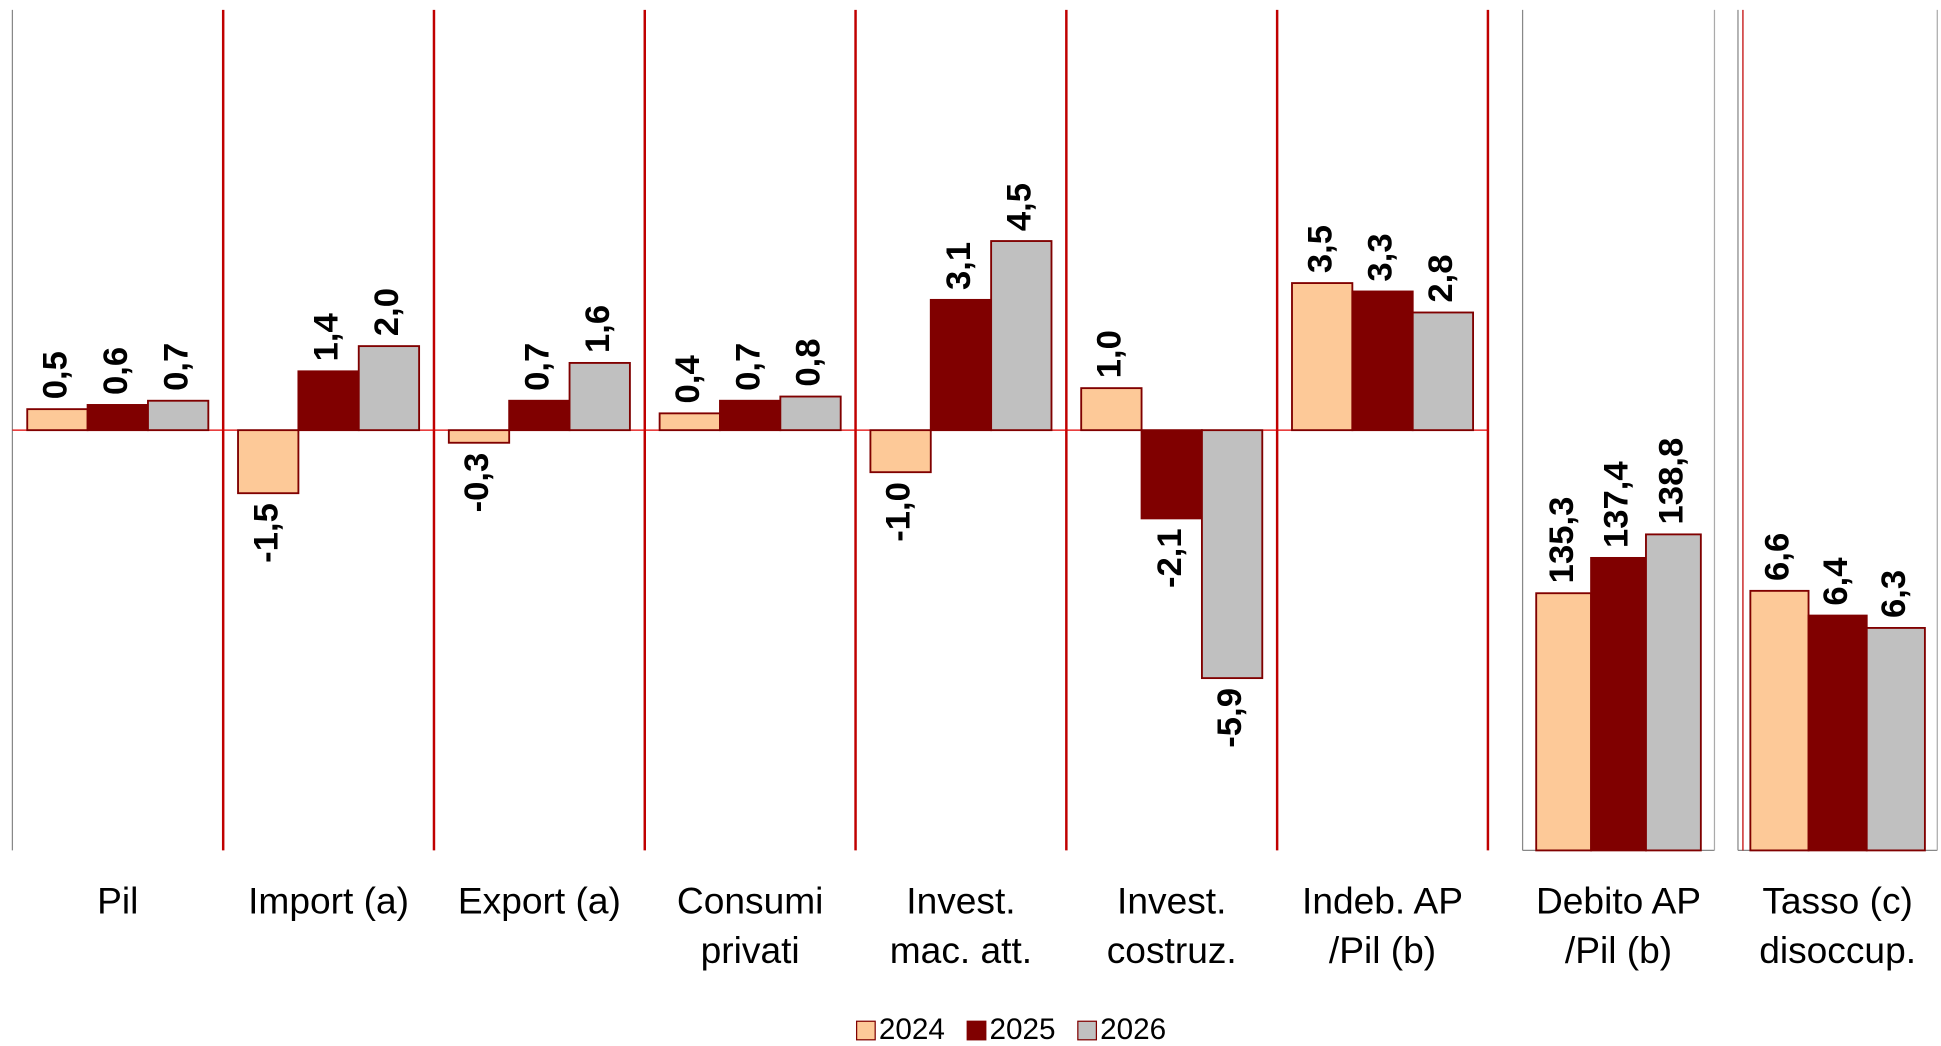 This screenshot has height=1046, width=1941. I want to click on legend-label: 2024, so click(912, 1029).